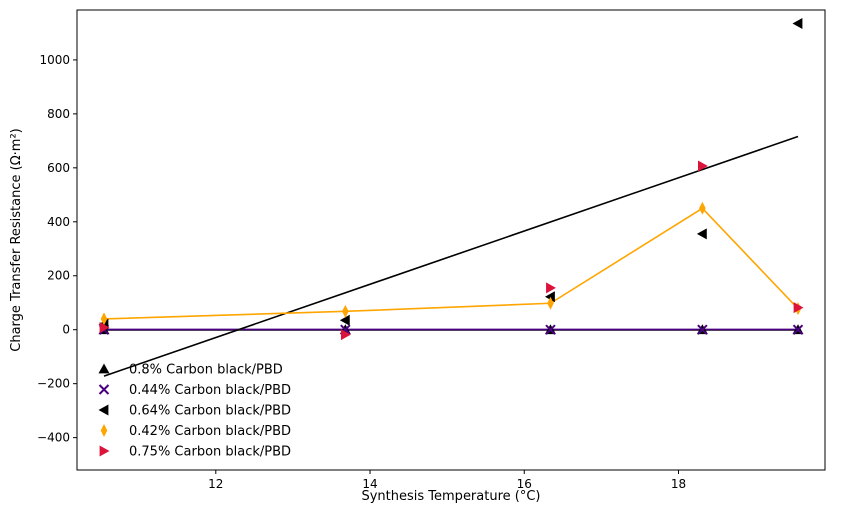  I want to click on y-tick-label: 600, so click(58, 168).